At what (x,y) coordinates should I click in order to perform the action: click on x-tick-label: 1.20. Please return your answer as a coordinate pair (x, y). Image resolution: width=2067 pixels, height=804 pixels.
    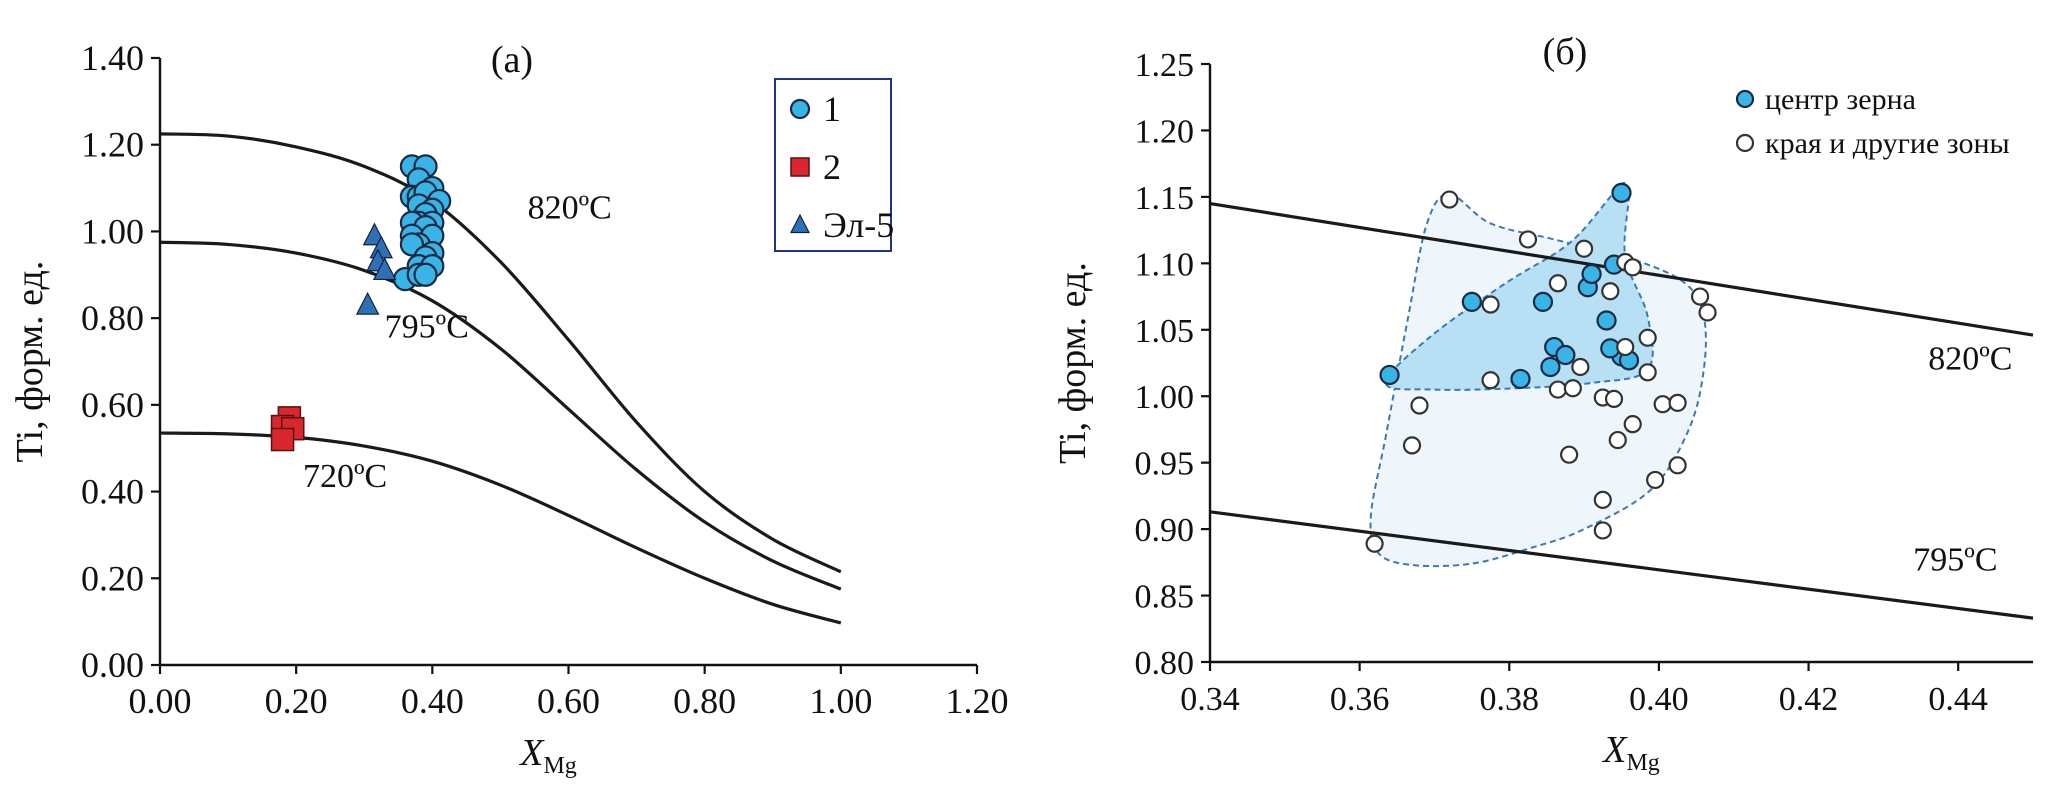
    Looking at the image, I should click on (977, 701).